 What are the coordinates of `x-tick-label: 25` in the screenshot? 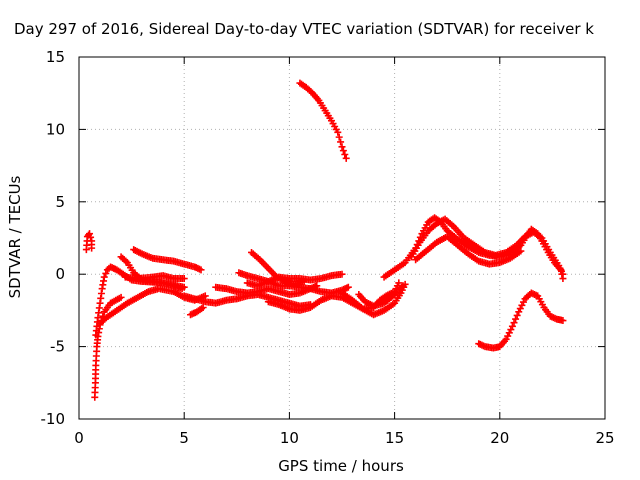 It's located at (604, 438).